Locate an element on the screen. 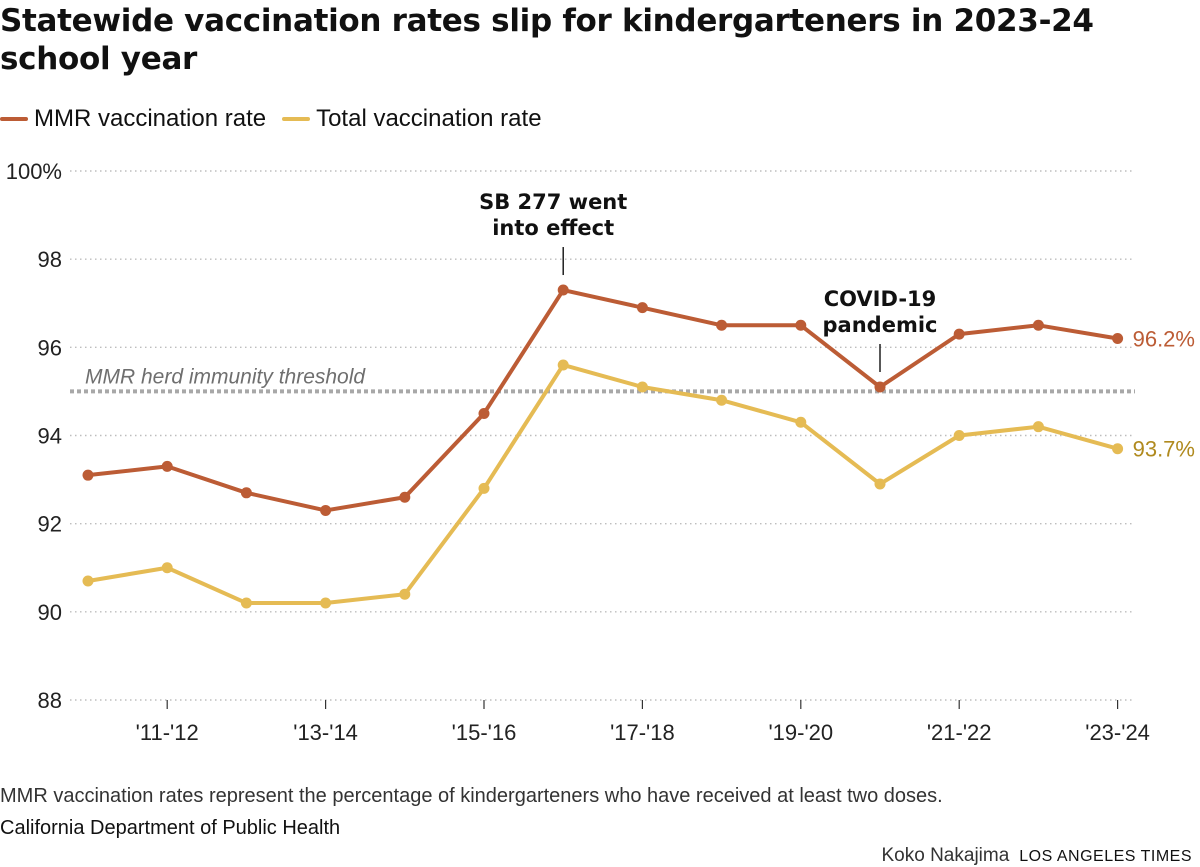 The height and width of the screenshot is (867, 1200). annotation-label: into effect is located at coordinates (553, 228).